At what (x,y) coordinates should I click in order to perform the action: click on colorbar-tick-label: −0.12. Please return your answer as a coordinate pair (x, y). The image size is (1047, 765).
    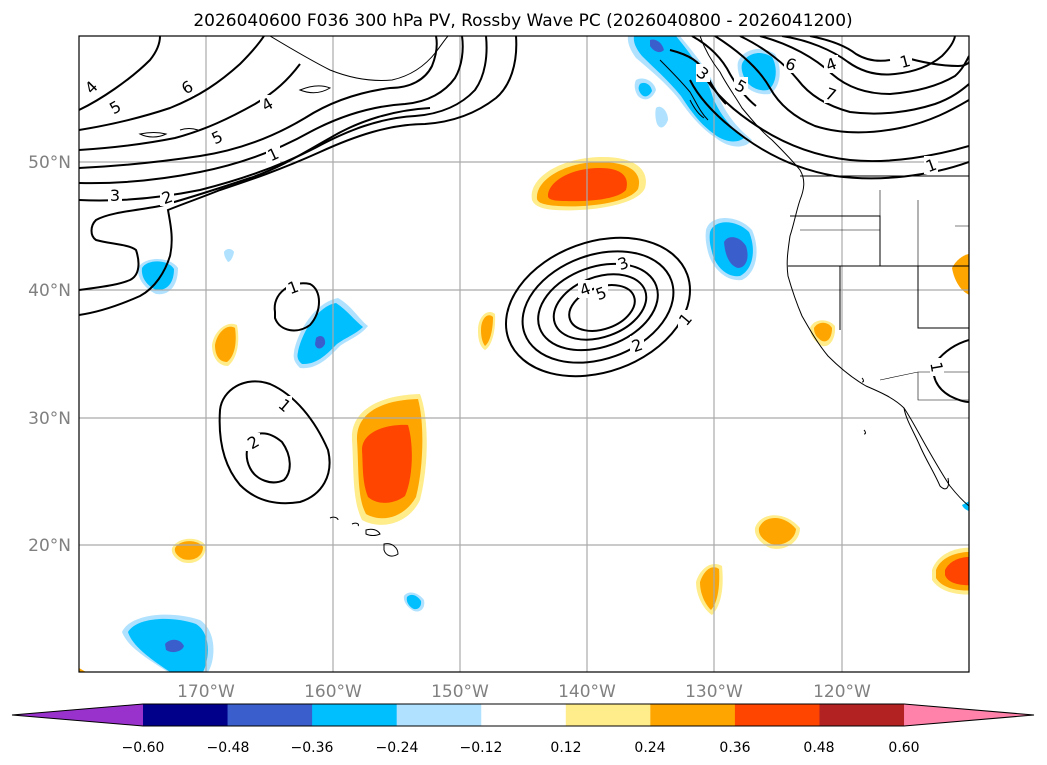
    Looking at the image, I should click on (481, 748).